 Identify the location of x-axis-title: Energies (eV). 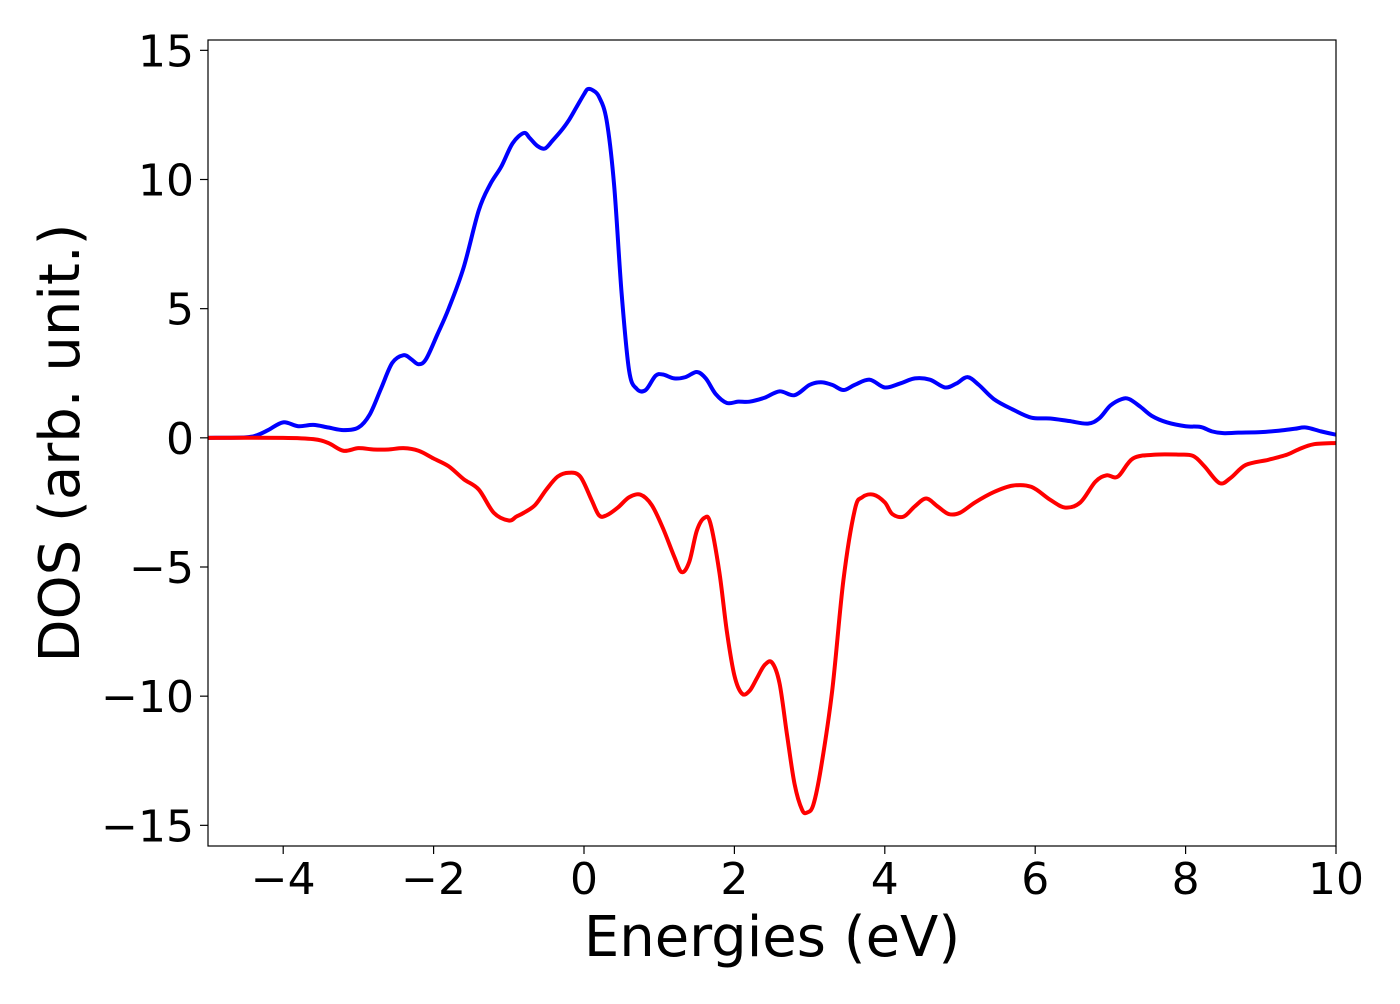
(772, 937).